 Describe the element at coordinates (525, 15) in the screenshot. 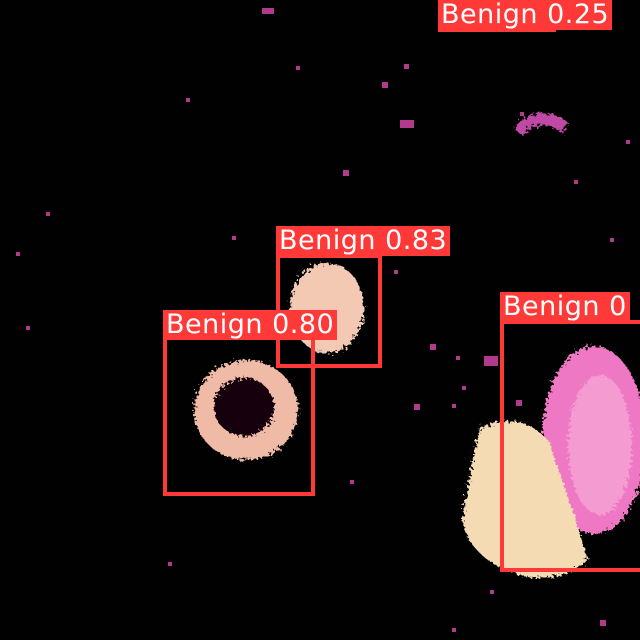

I see `detection-label-benign-025: Benign 0.25` at that location.